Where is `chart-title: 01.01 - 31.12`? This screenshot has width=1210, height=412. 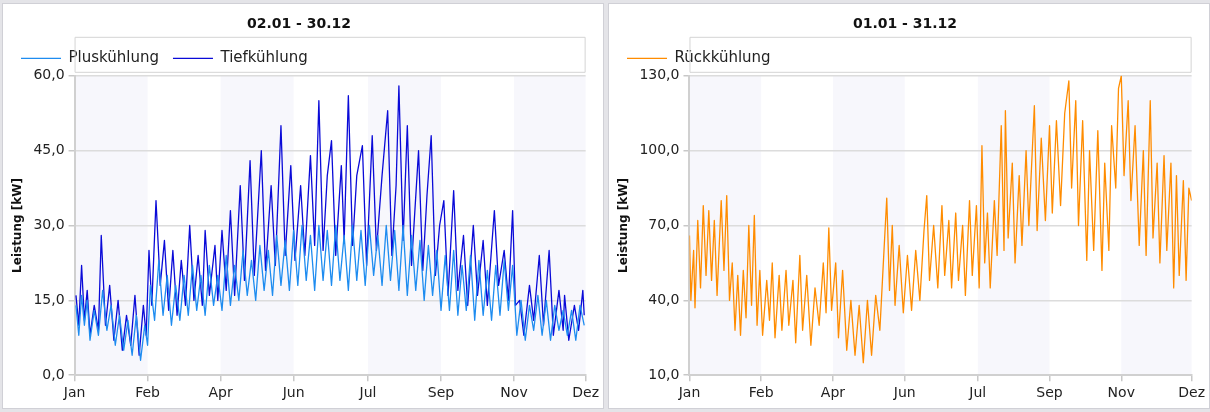 chart-title: 01.01 - 31.12 is located at coordinates (905, 23).